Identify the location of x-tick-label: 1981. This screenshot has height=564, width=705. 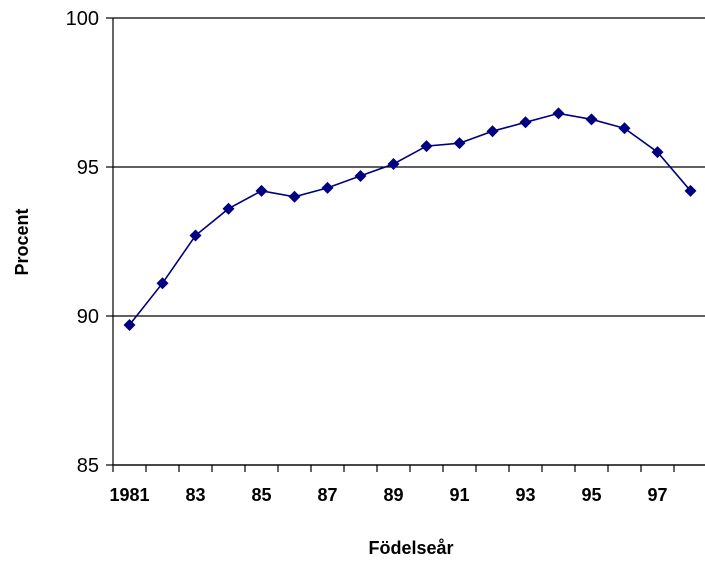
(129, 495).